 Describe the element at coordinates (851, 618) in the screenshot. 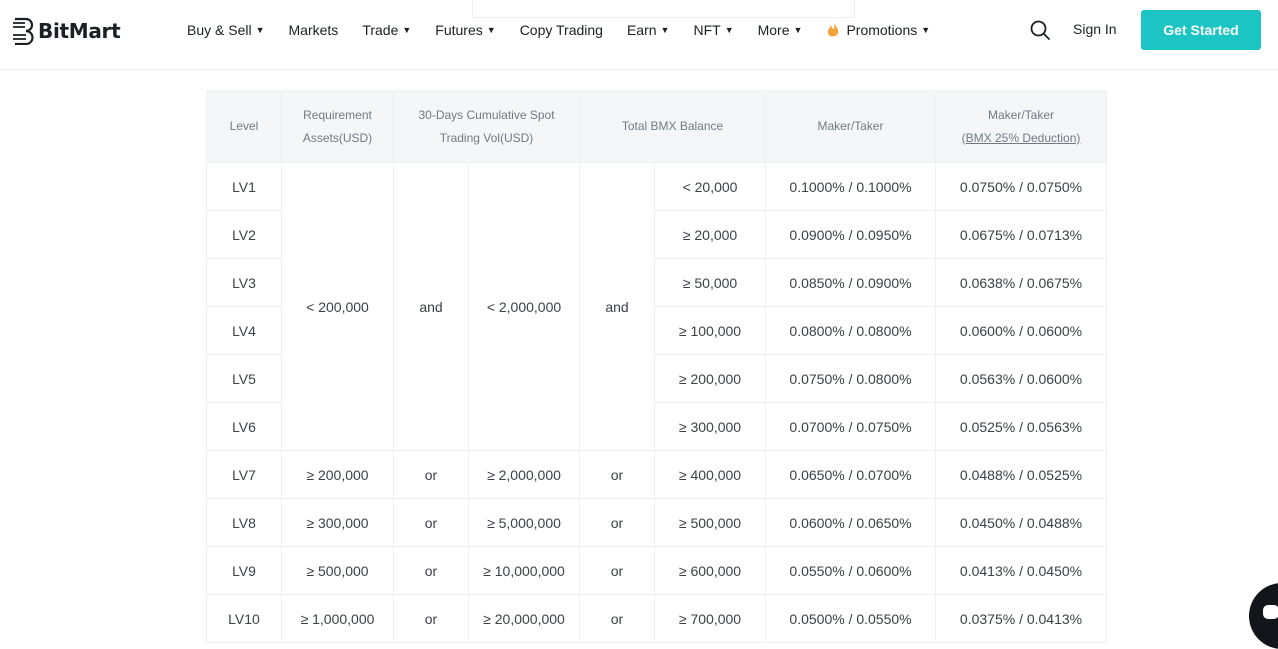

I see `fee-cell: 0.0500% / 0.0550%` at that location.